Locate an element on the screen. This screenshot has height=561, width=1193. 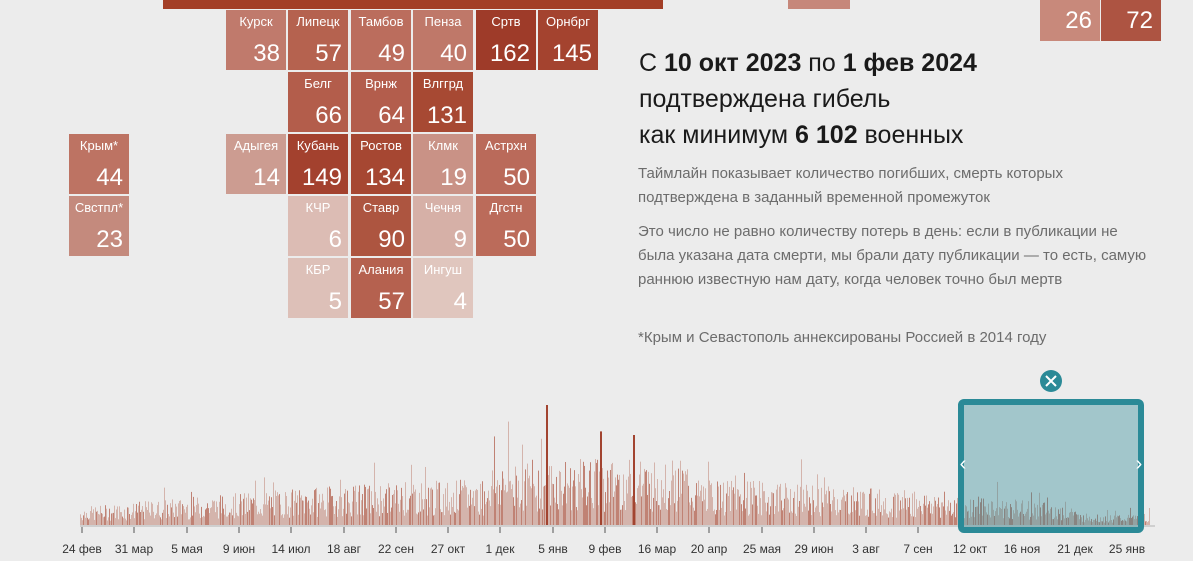
tile-alania: Алания 57 is located at coordinates (381, 288).